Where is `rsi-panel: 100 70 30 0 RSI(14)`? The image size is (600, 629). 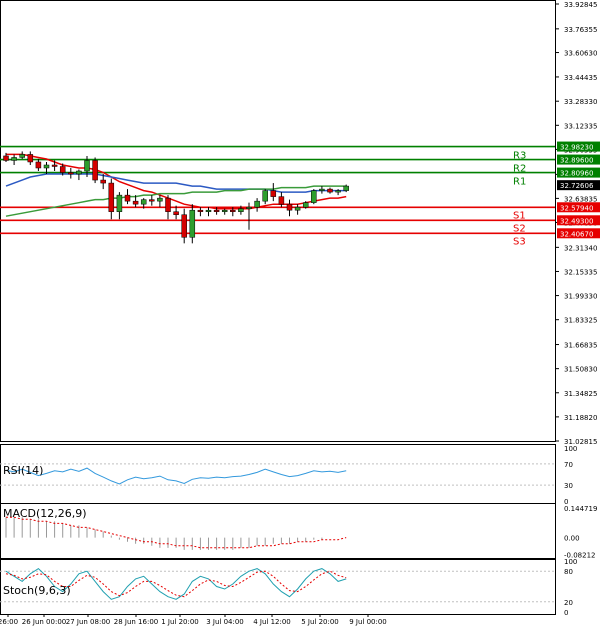
rsi-panel: 100 70 30 0 RSI(14) is located at coordinates (288, 475).